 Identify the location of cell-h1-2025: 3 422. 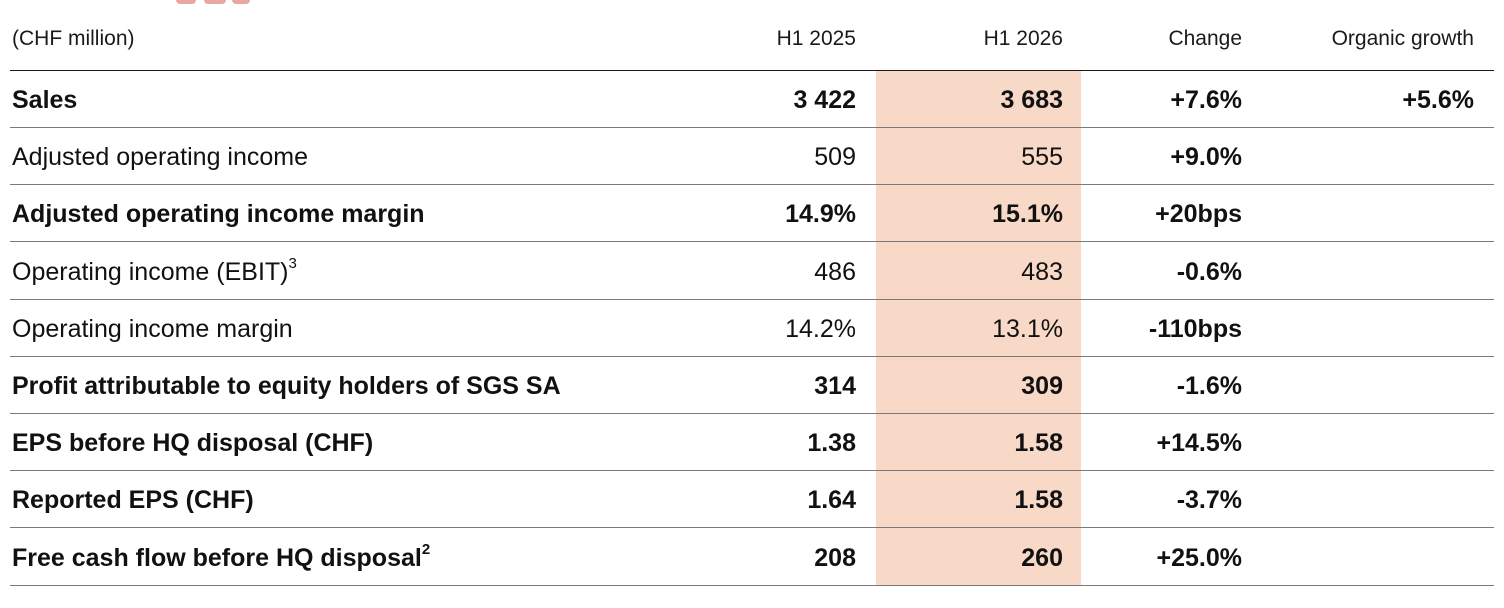
(824, 100).